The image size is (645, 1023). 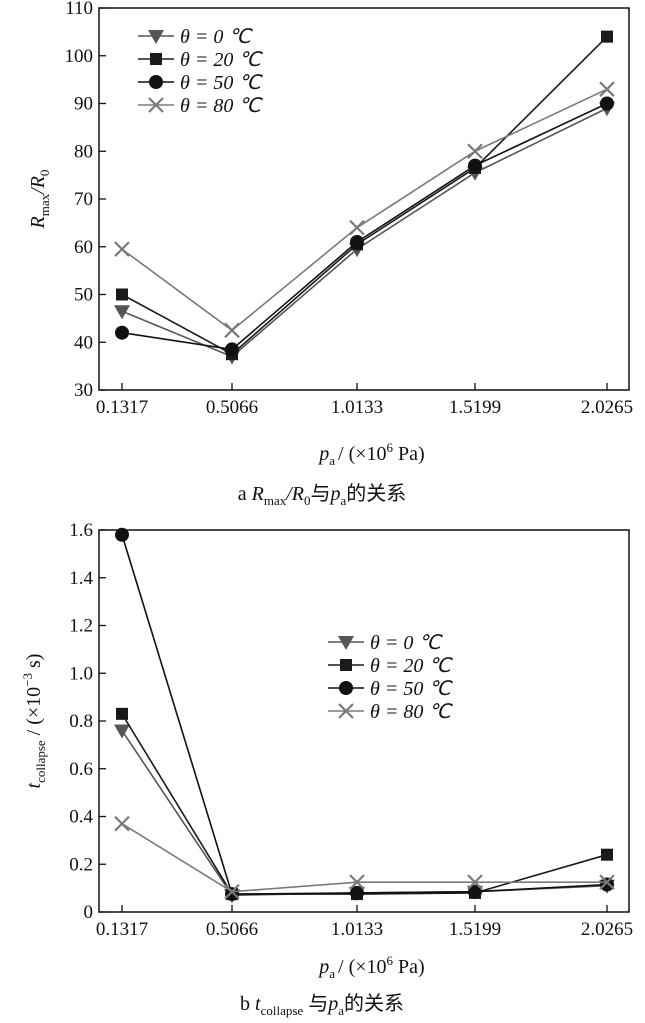 I want to click on y-tick-label: 1.6, so click(x=81, y=530).